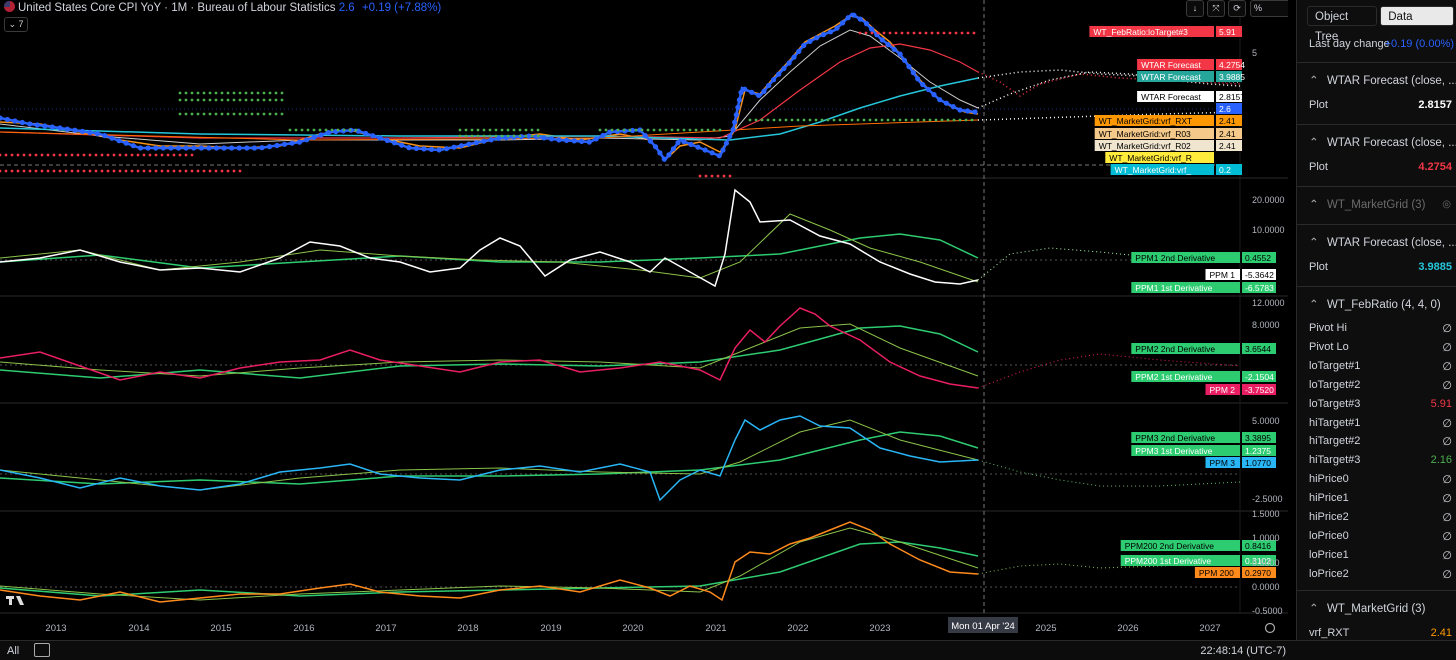 This screenshot has width=1456, height=660. What do you see at coordinates (1243, 651) in the screenshot?
I see `clock-time: 22:48:14 (UTC-7)` at bounding box center [1243, 651].